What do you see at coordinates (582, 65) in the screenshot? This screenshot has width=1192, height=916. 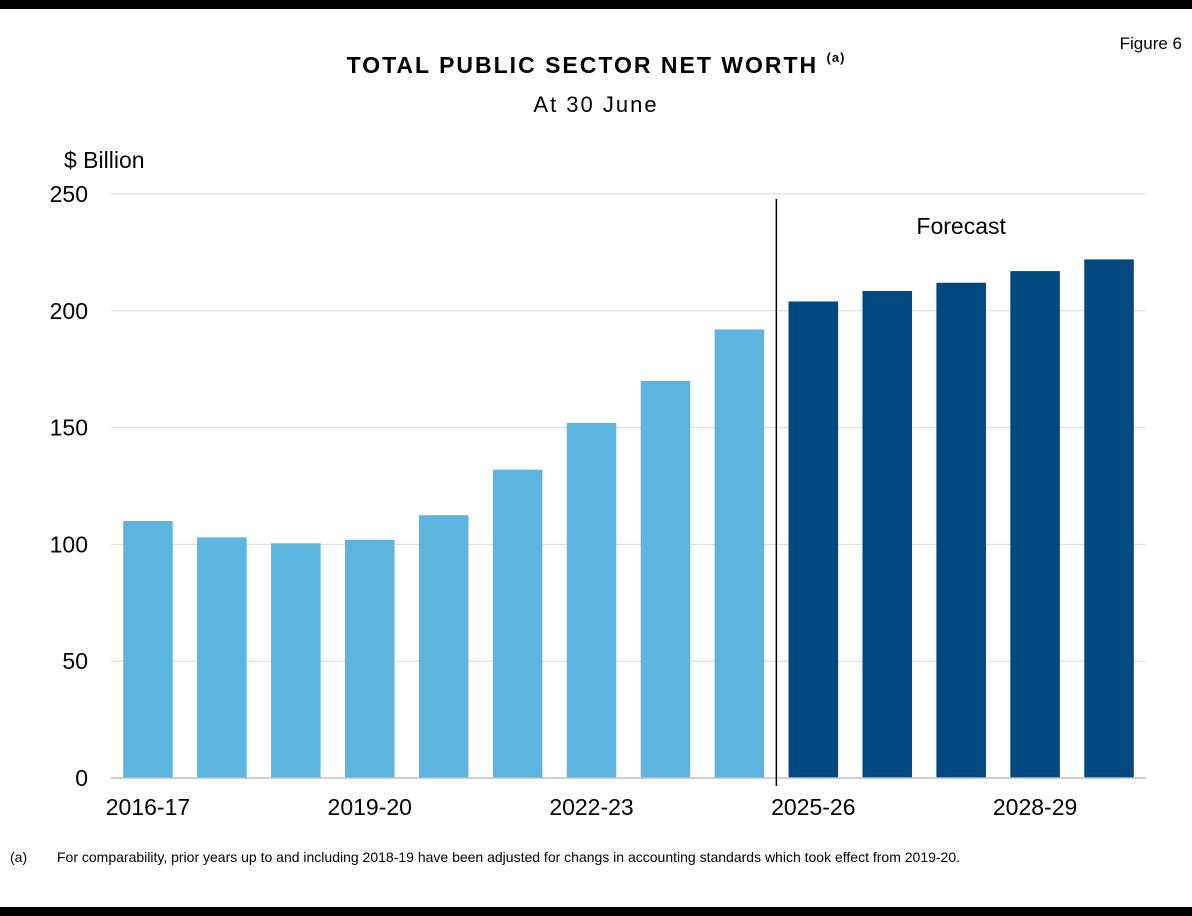 I see `chart-title-text: TOTAL PUBLIC SECTOR NET WORTH` at bounding box center [582, 65].